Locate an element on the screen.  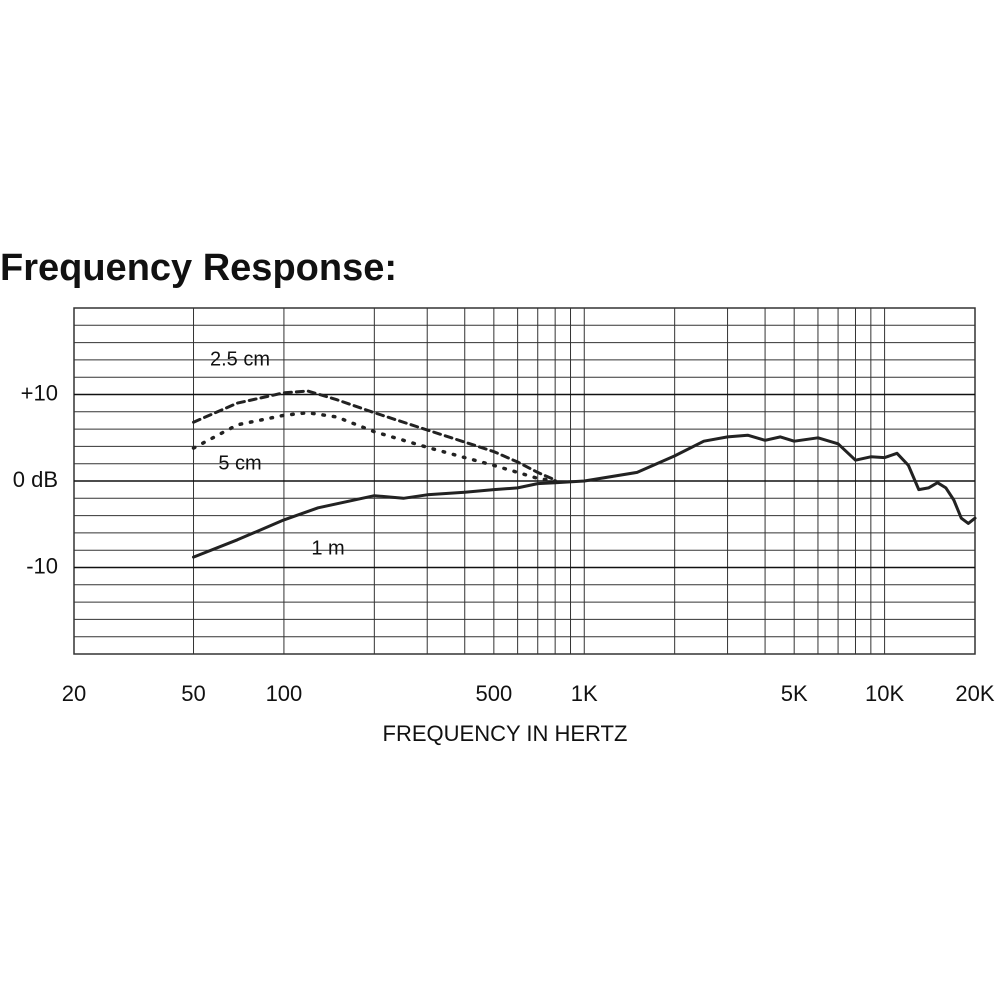
x-axis-label: FREQUENCY IN HERTZ is located at coordinates (505, 733).